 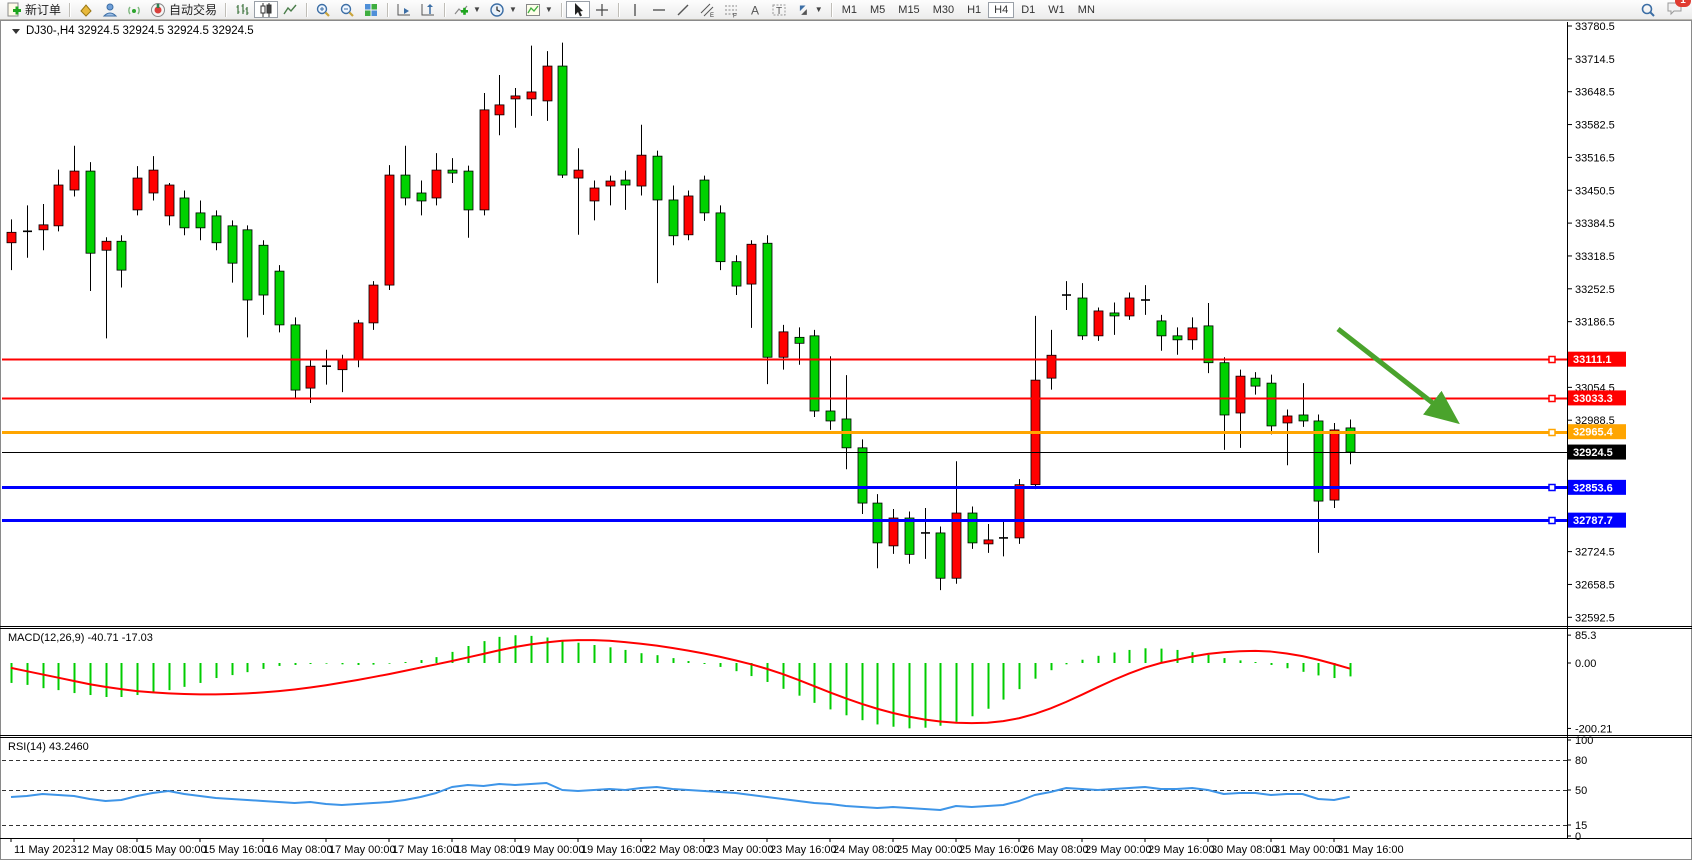 I want to click on trendline-icon, so click(x=683, y=9).